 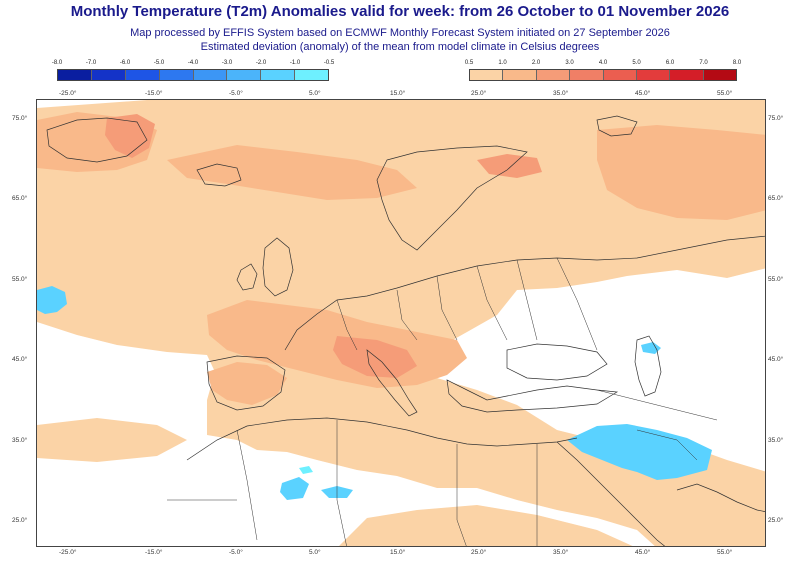 I want to click on coastline-ireland, so click(x=247, y=277).